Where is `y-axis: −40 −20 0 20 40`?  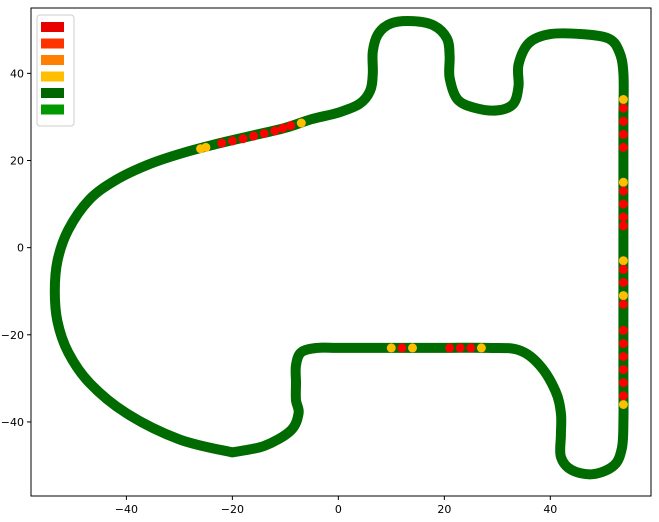
y-axis: −40 −20 0 20 40 is located at coordinates (16, 248).